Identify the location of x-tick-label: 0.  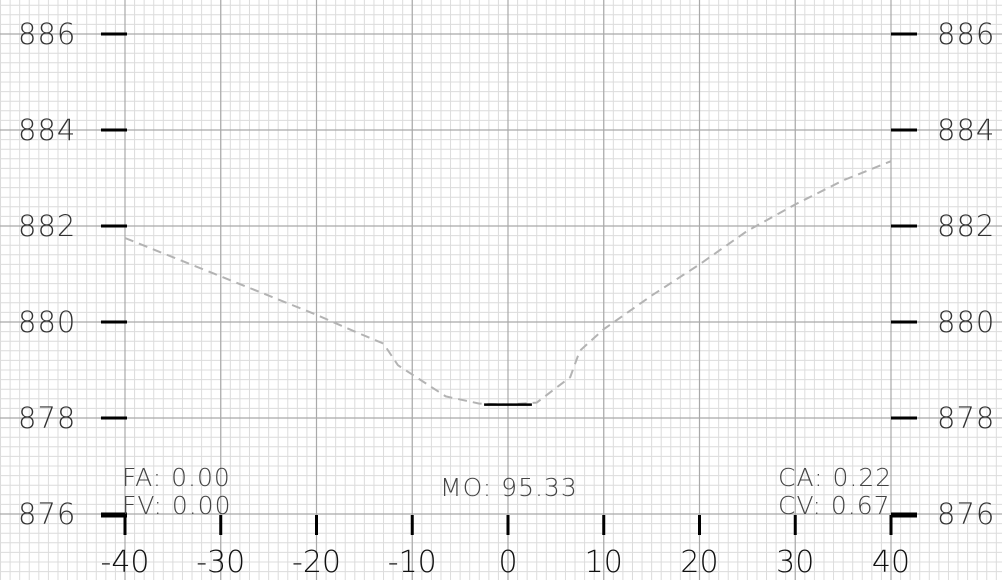
(507, 562).